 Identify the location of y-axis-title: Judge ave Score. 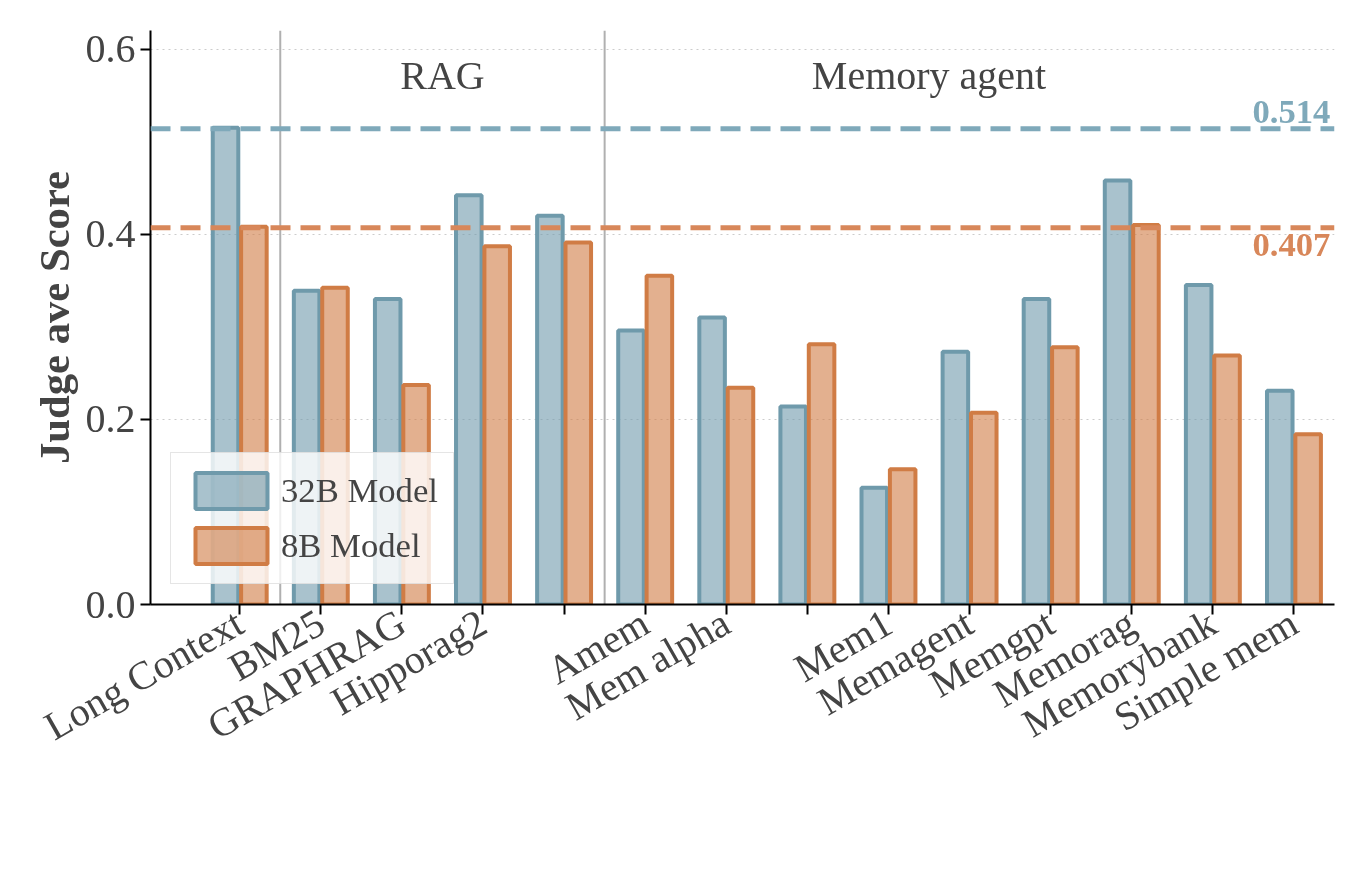
(54, 317).